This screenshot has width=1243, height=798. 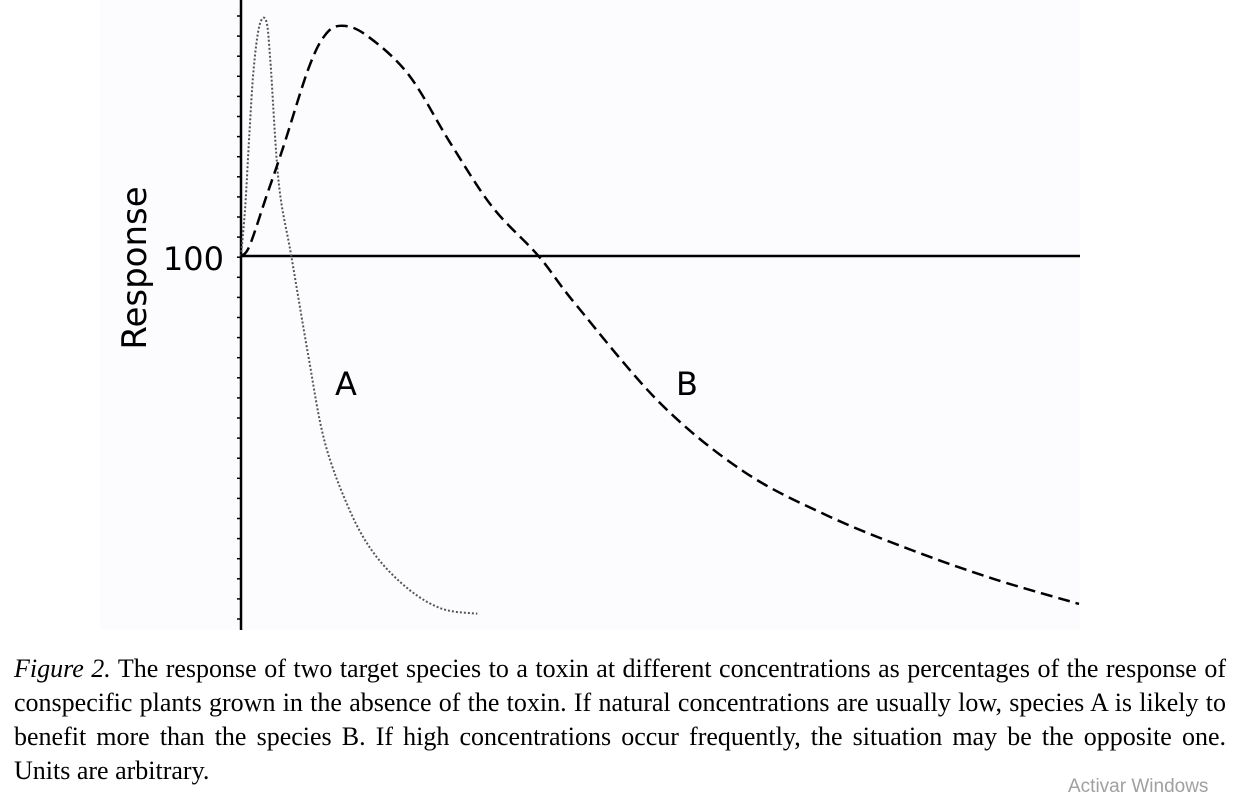 What do you see at coordinates (62, 668) in the screenshot?
I see `figure-label: Figure 2.` at bounding box center [62, 668].